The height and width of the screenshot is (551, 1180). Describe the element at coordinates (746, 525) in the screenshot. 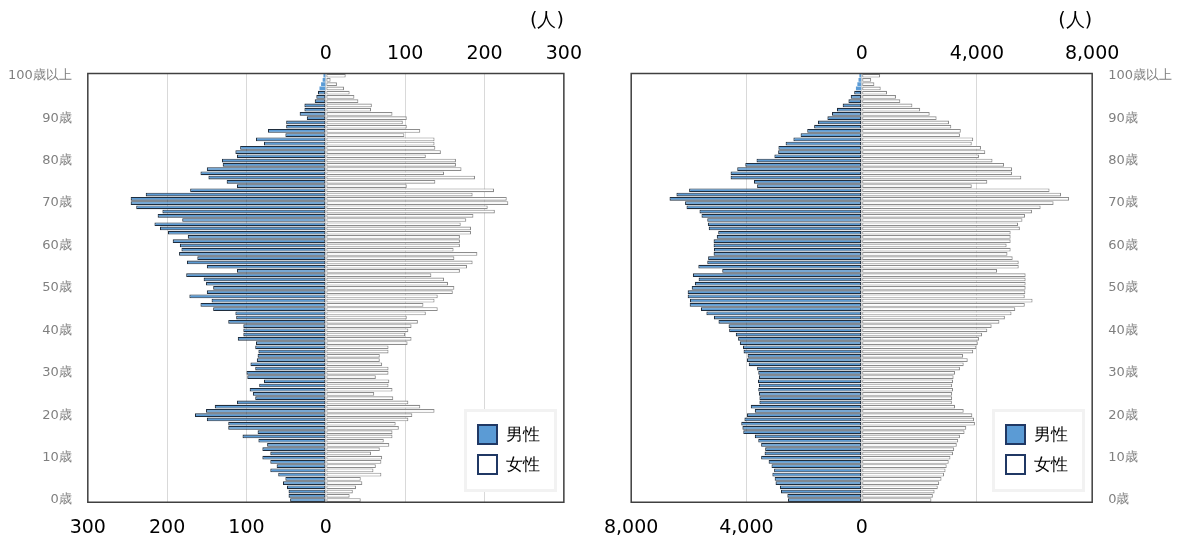

I see `x-tick-label: 4,000` at that location.